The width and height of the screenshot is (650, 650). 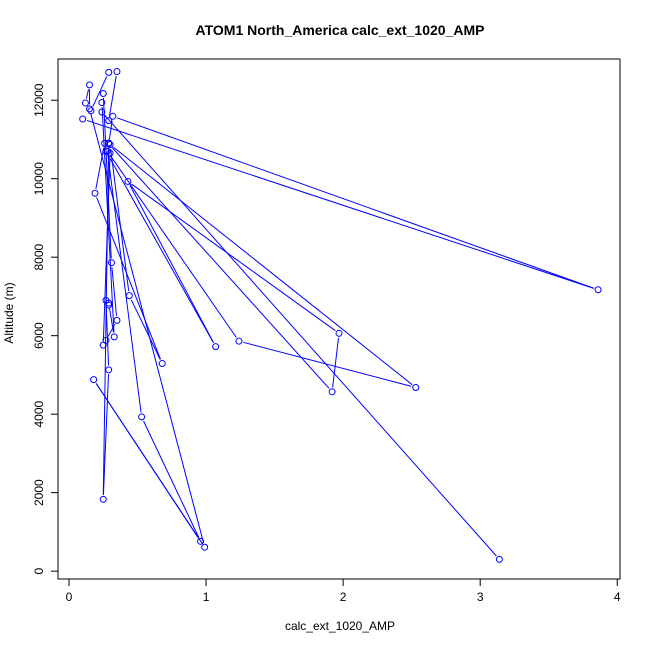 What do you see at coordinates (39, 413) in the screenshot?
I see `y-tick-label: 4000` at bounding box center [39, 413].